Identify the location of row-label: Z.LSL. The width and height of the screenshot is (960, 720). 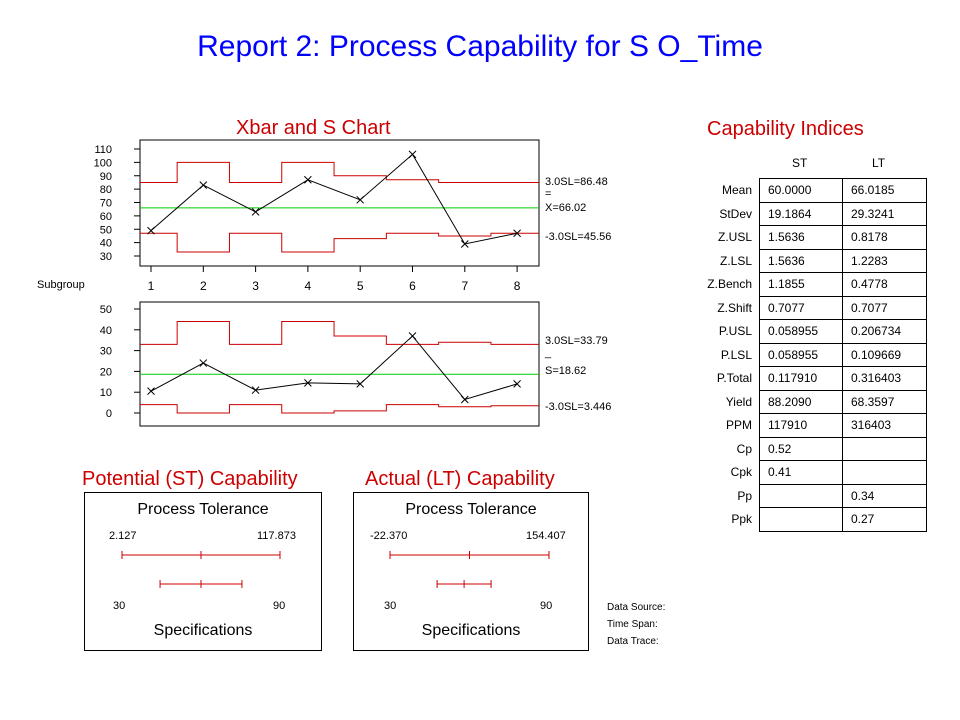
(735, 260).